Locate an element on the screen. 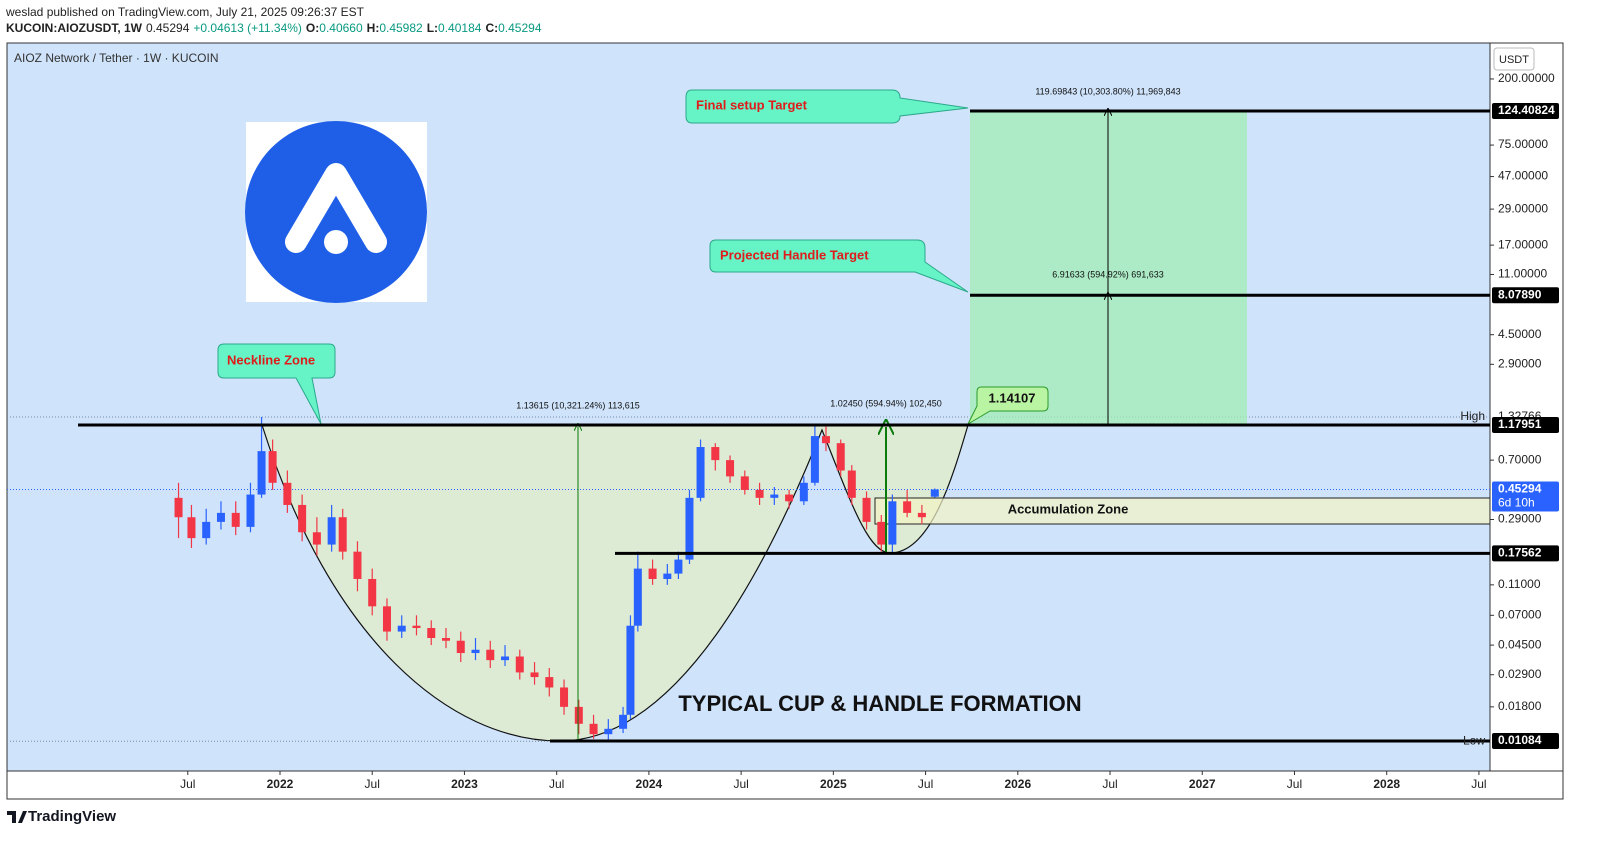  y-tick-label: 4.50000 is located at coordinates (1520, 334).